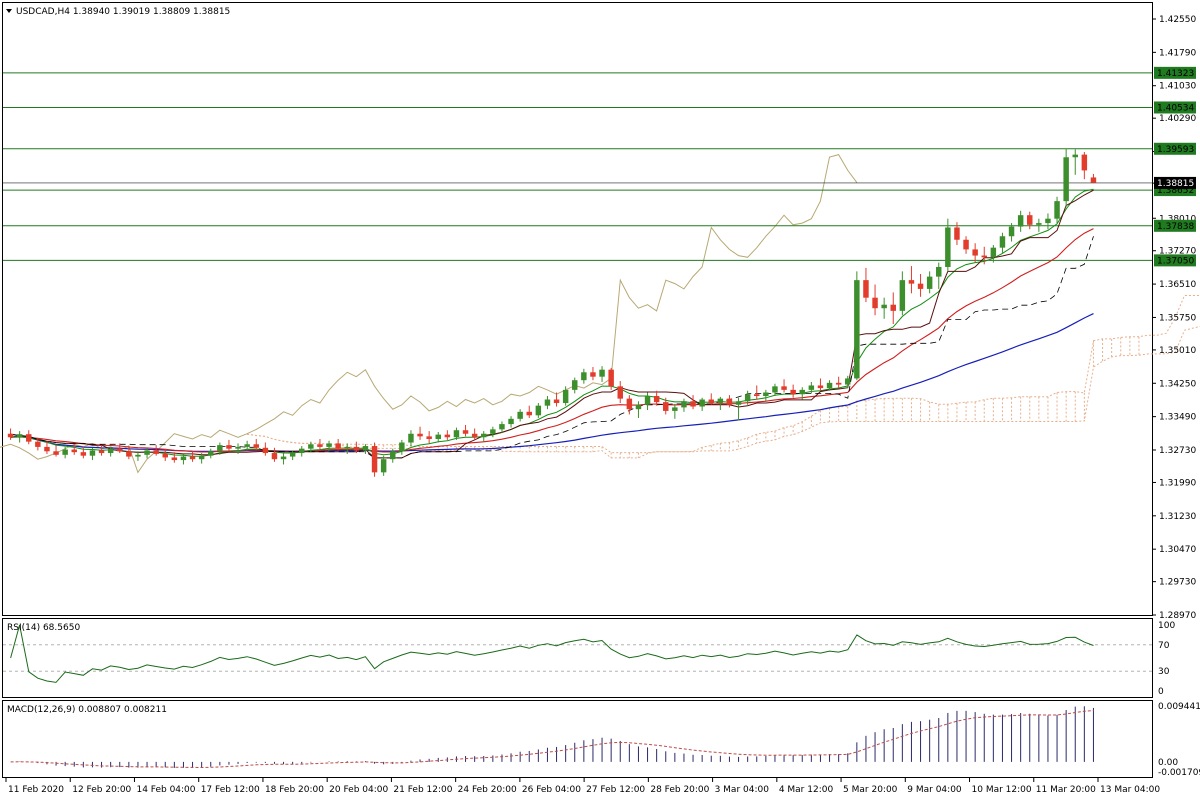 The image size is (1200, 803). What do you see at coordinates (1164, 672) in the screenshot?
I see `rsi-axis-label: 30` at bounding box center [1164, 672].